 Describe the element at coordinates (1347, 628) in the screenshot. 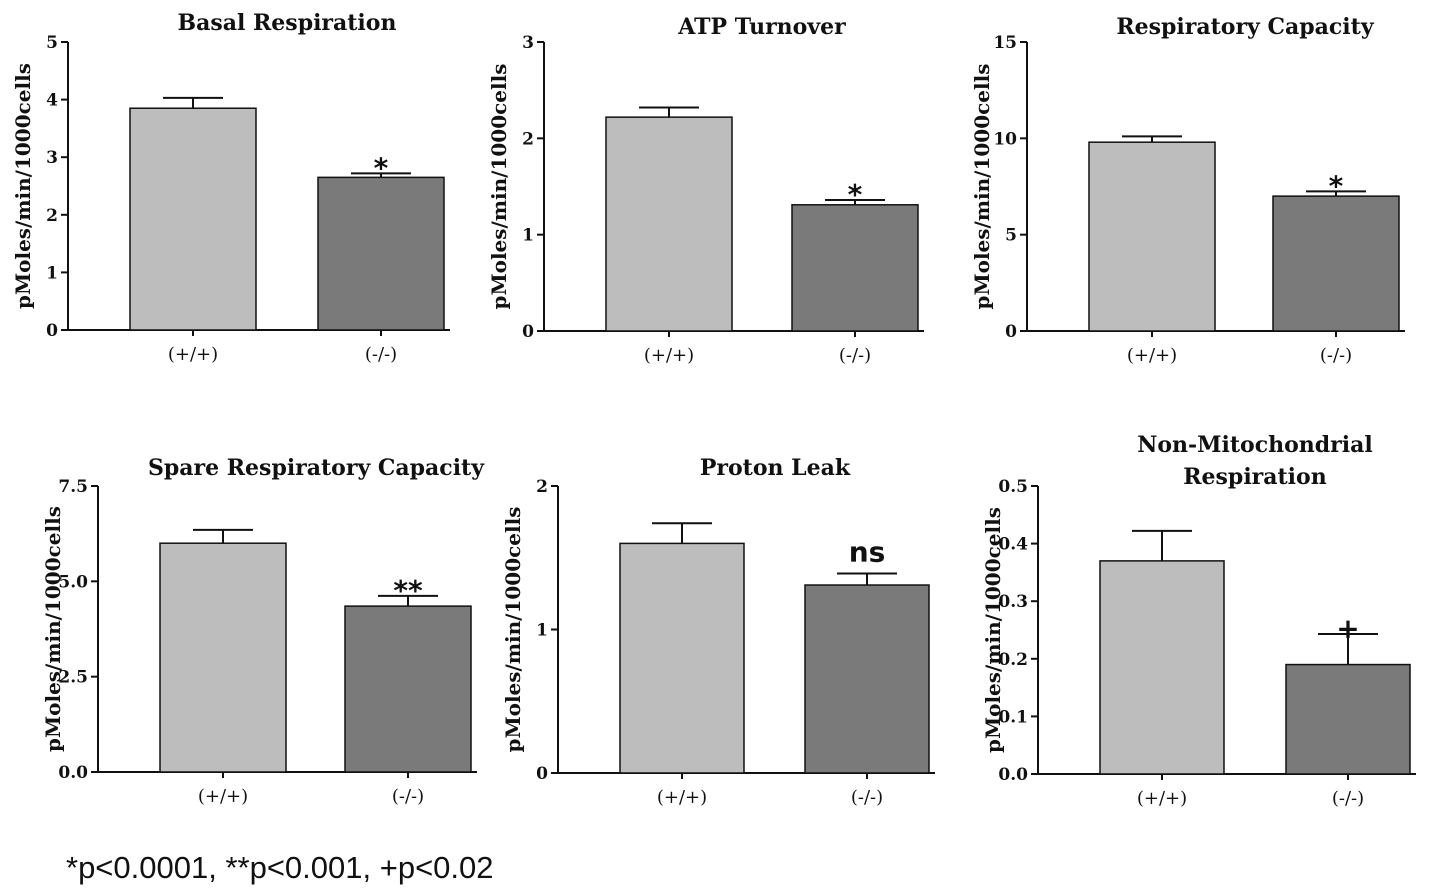

I see `significance-label: +` at that location.